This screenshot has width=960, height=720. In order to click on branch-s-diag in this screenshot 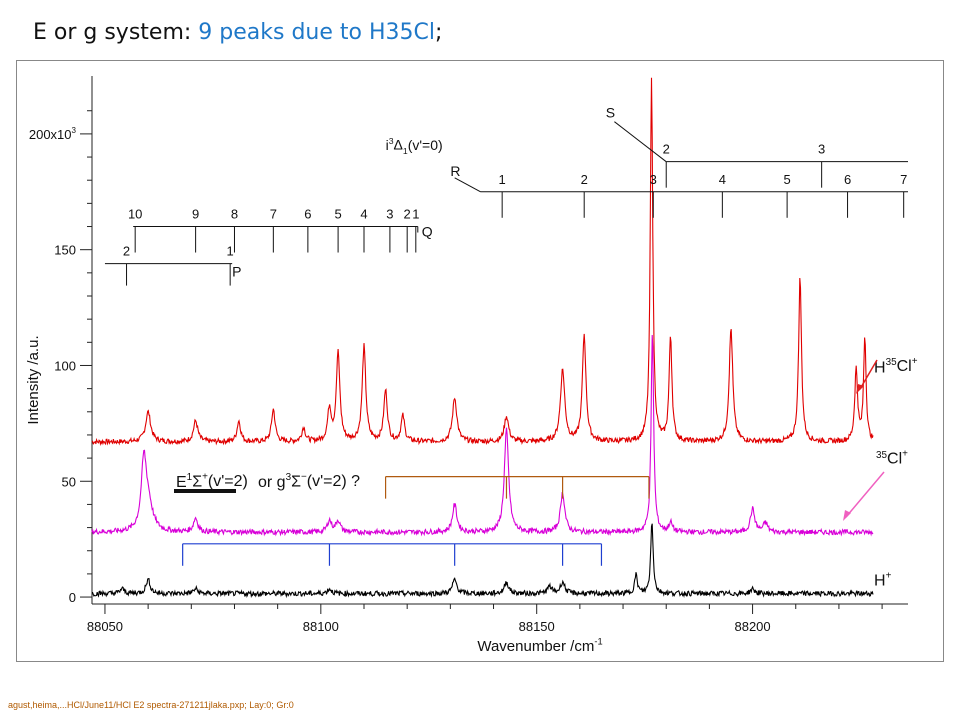, I will do `click(640, 142)`.